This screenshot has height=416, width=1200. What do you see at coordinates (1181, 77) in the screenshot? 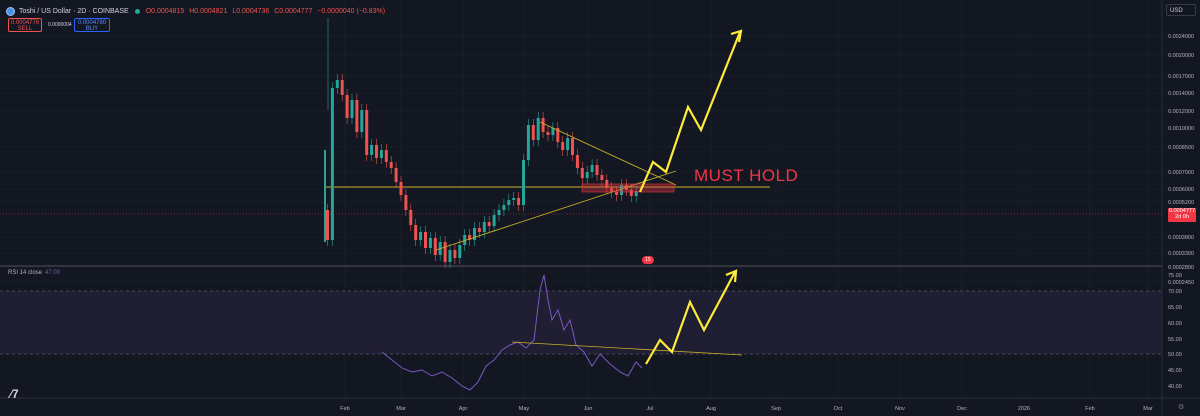
I see `price-tick-label: 0.0017000` at bounding box center [1181, 77].